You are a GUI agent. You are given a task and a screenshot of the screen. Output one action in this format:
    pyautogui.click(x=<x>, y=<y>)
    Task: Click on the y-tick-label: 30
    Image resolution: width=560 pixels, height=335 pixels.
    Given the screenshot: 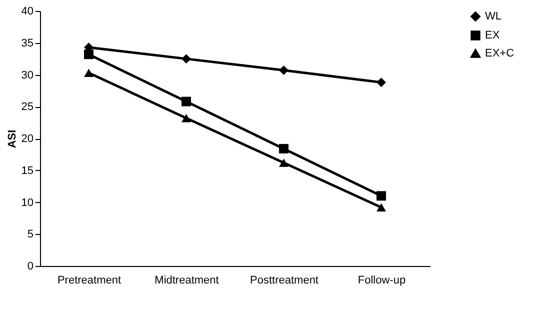 What is the action you would take?
    pyautogui.click(x=27, y=75)
    